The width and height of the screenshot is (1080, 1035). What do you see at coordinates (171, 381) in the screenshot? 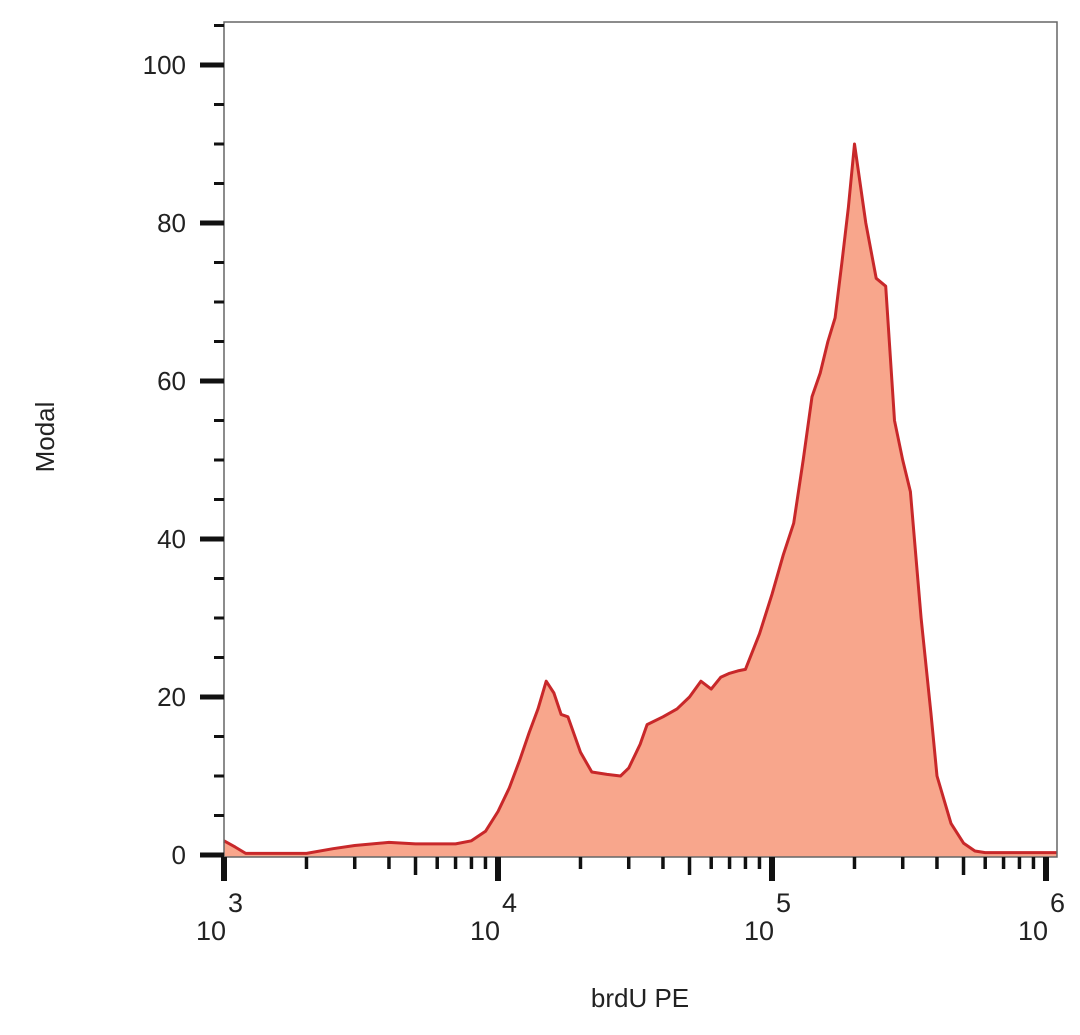
I see `y-tick-label: 60` at bounding box center [171, 381].